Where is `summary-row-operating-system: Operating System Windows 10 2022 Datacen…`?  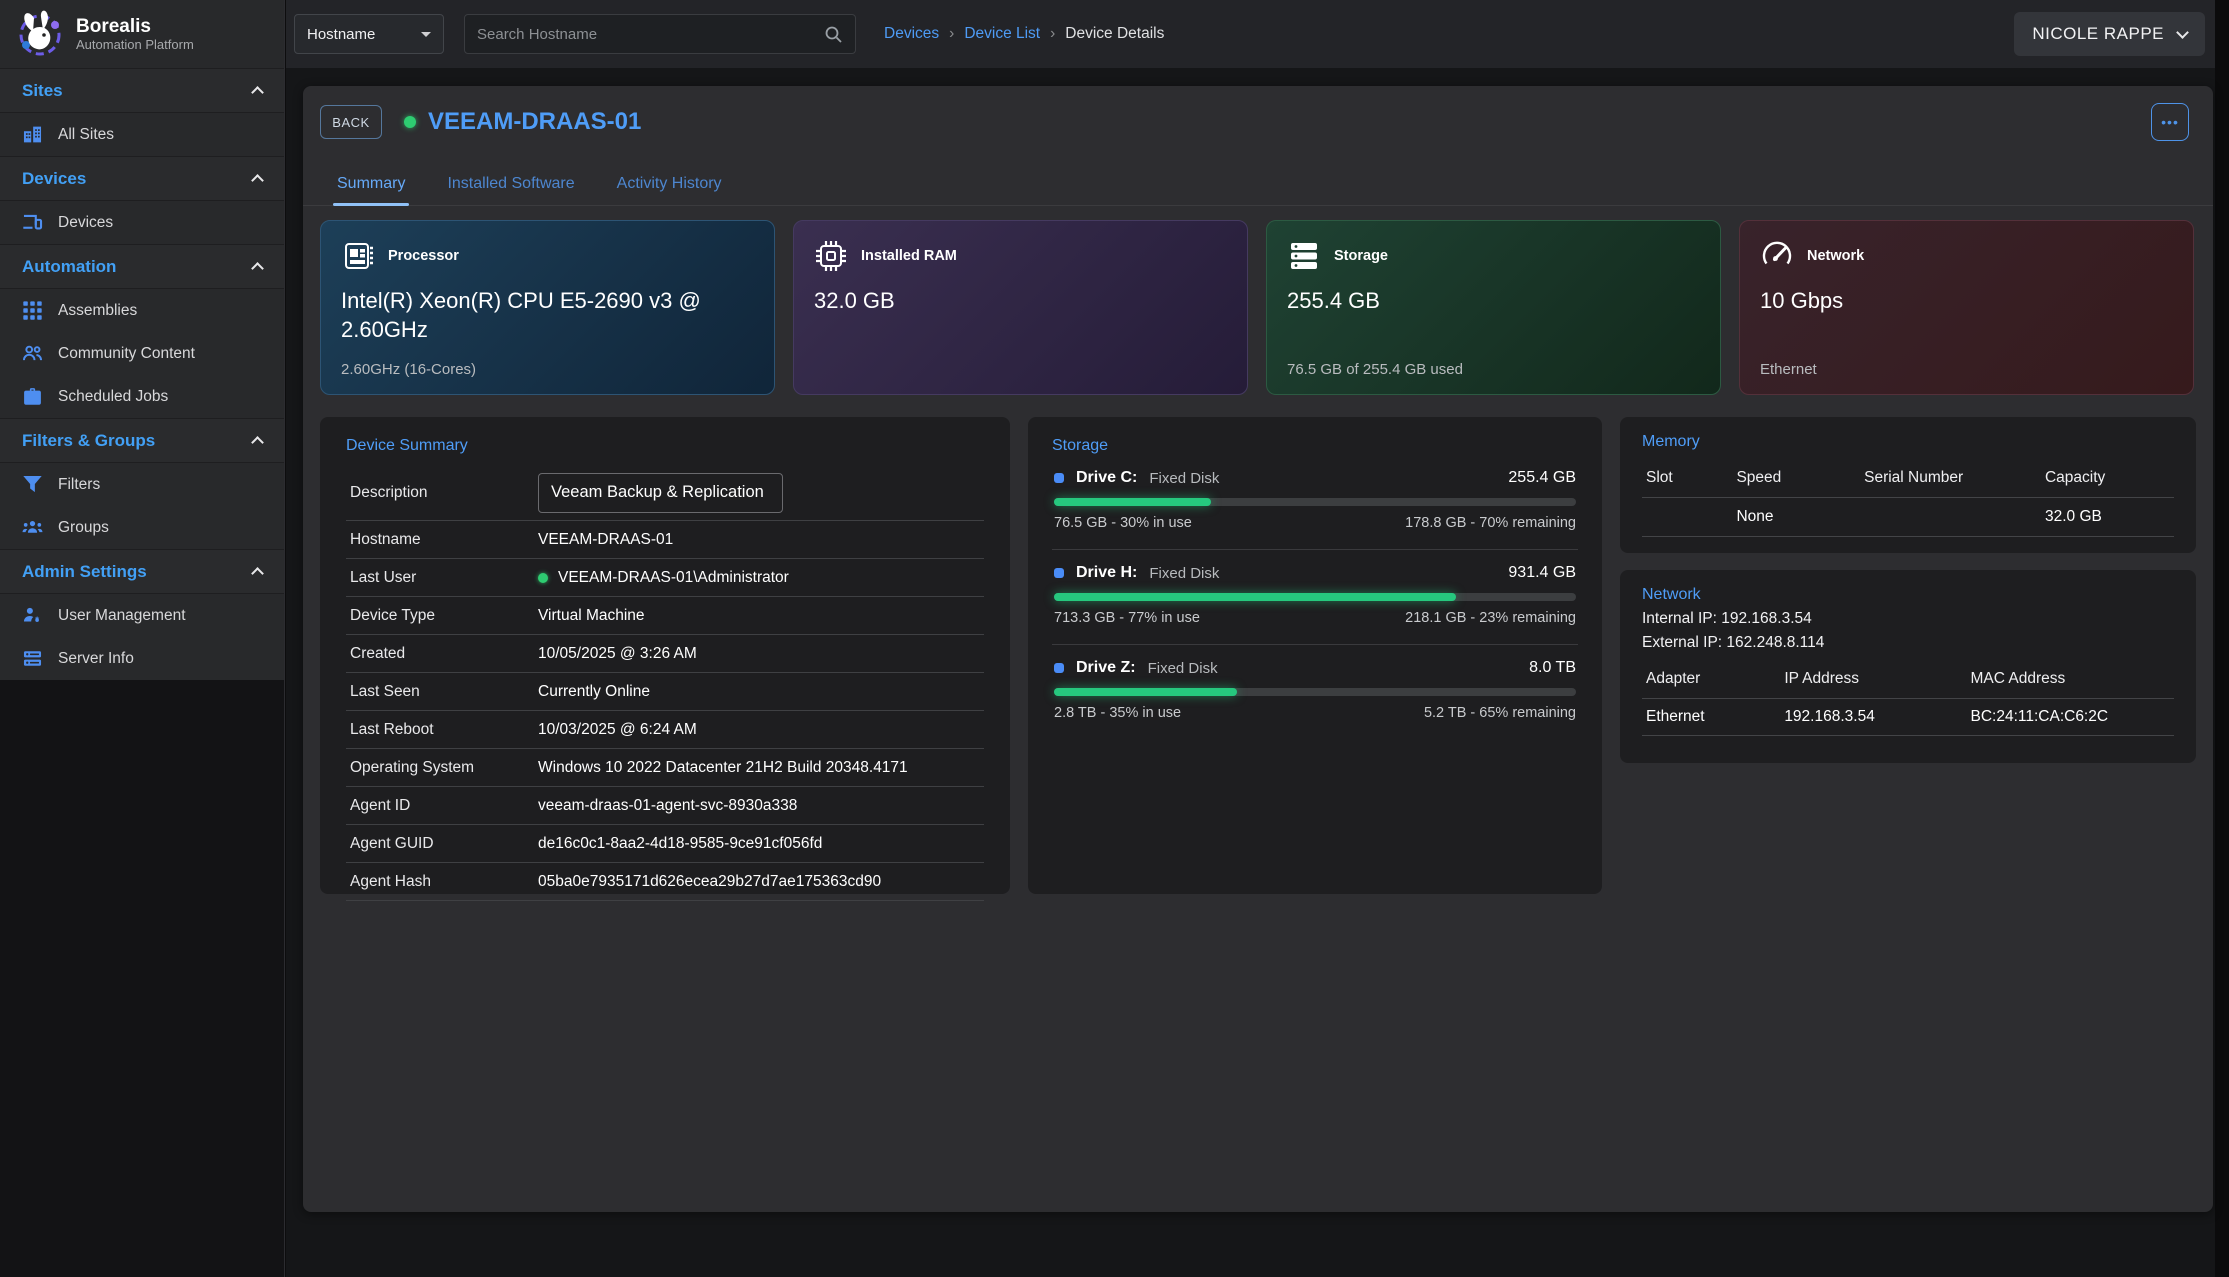
summary-row-operating-system: Operating System Windows 10 2022 Datacen… is located at coordinates (665, 768).